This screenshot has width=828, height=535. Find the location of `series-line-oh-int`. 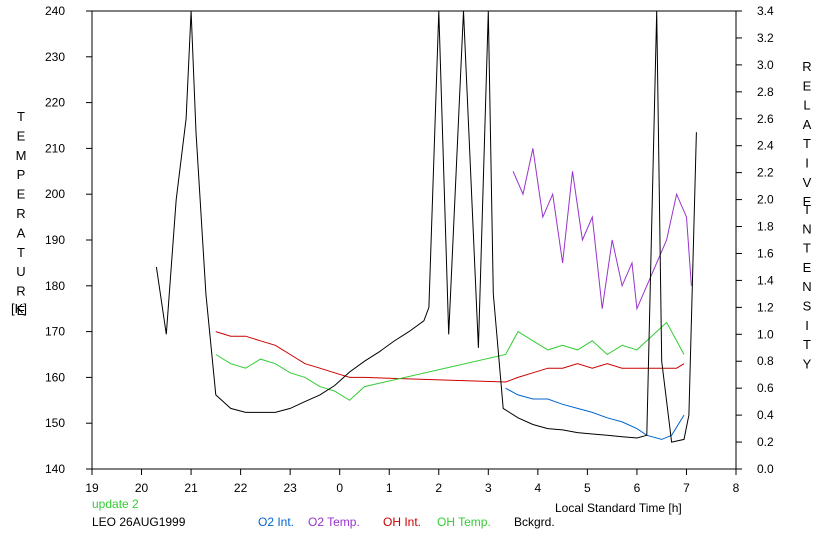

series-line-oh-int is located at coordinates (450, 357).